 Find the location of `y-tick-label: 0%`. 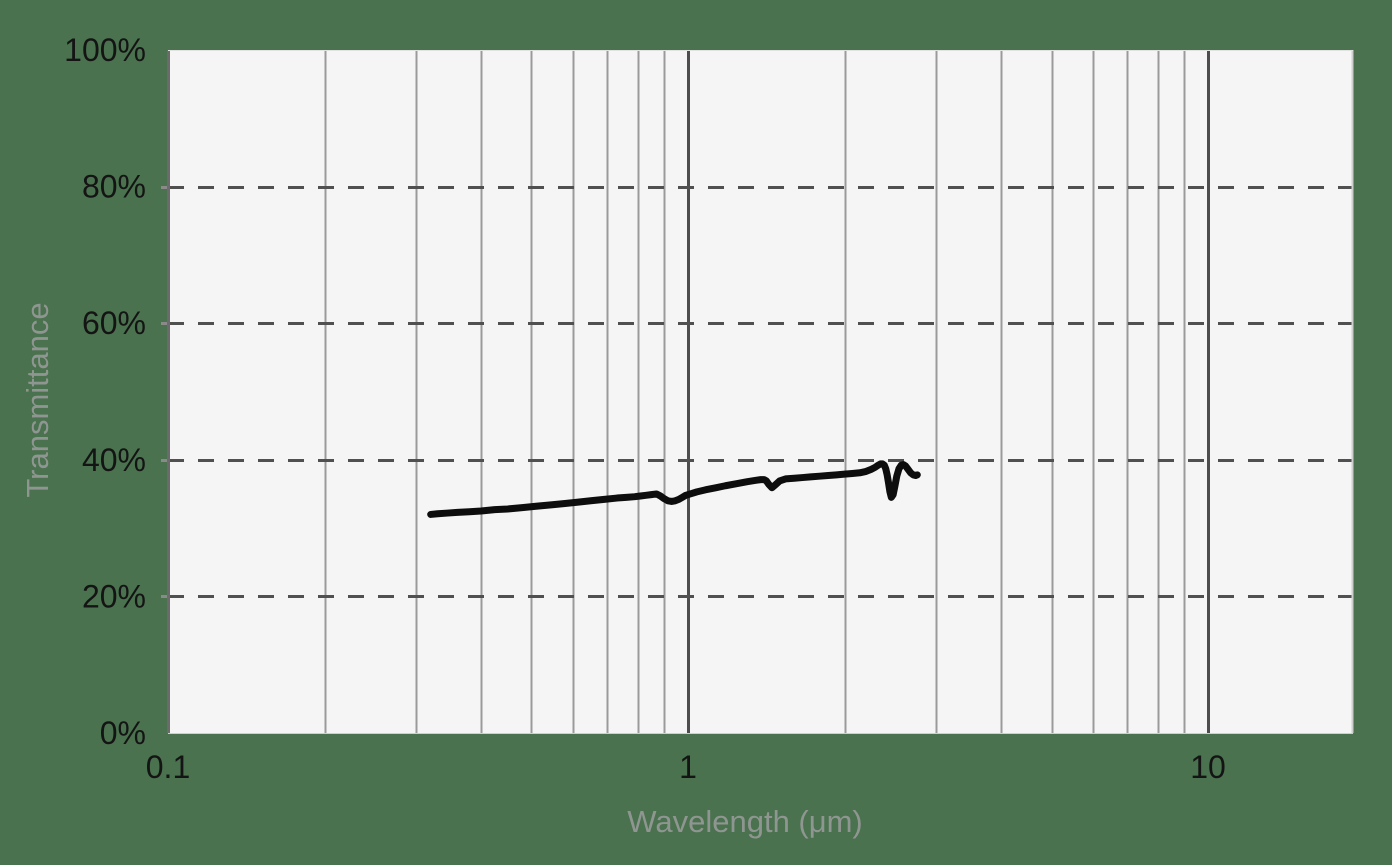

y-tick-label: 0% is located at coordinates (123, 733).